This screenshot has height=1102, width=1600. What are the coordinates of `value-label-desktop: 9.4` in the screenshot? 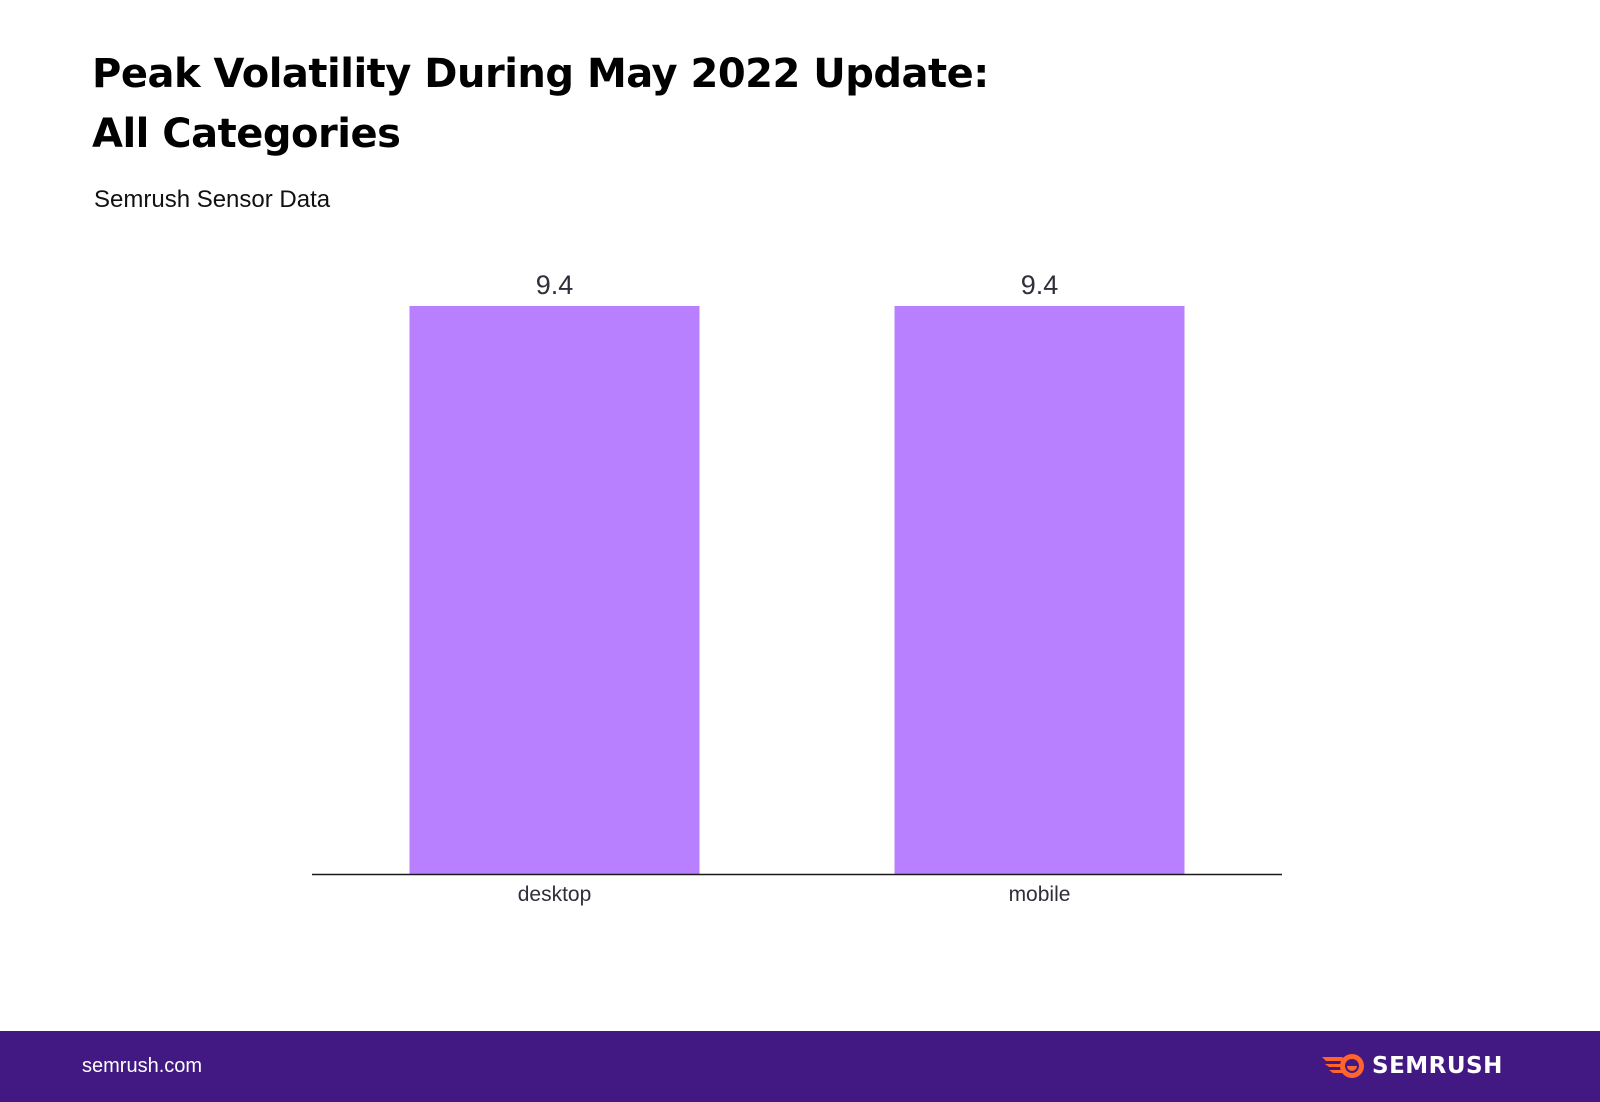 It's located at (555, 285).